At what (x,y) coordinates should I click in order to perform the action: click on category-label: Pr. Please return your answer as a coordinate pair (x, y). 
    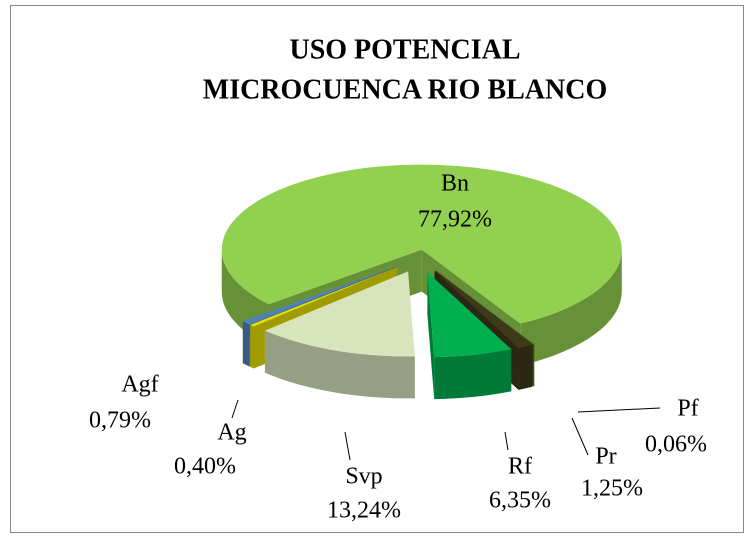
    Looking at the image, I should click on (605, 457).